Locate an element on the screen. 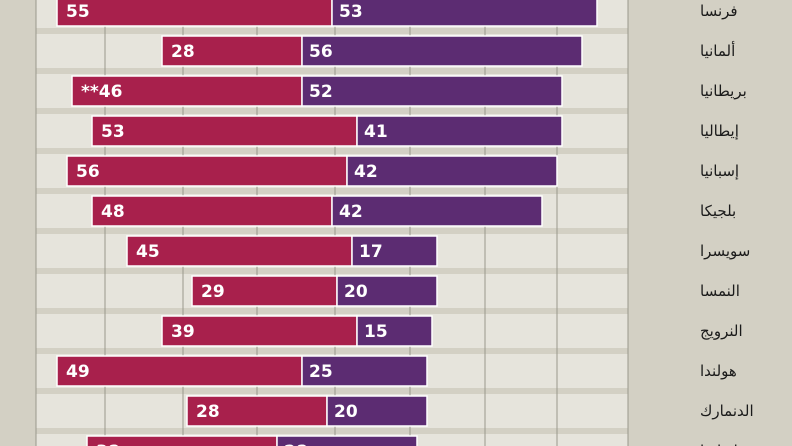 This screenshot has width=792, height=446. bar-right-value: 53 is located at coordinates (351, 12).